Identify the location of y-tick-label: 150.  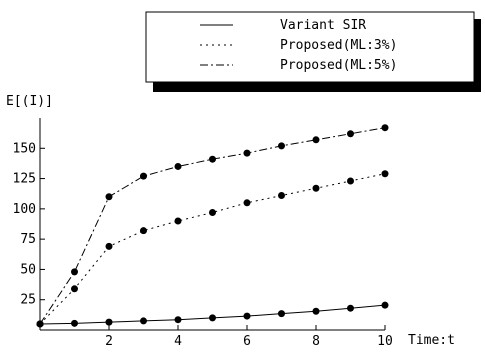
(24, 148).